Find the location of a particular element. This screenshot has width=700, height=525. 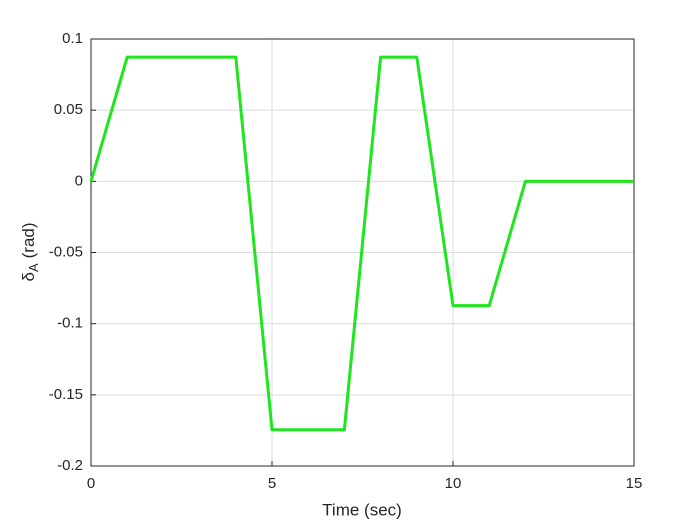

y-axis-label: δA (rad) is located at coordinates (30, 251).